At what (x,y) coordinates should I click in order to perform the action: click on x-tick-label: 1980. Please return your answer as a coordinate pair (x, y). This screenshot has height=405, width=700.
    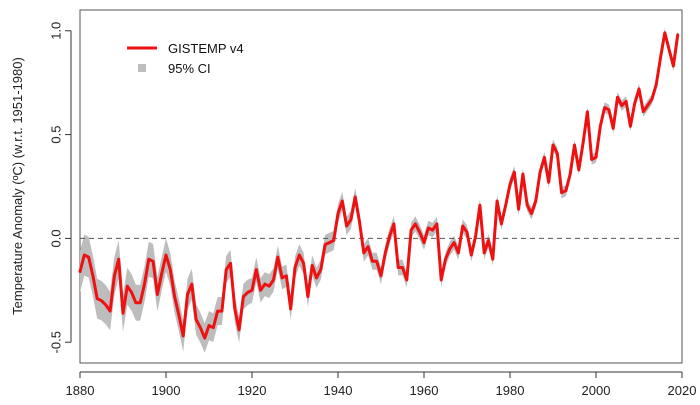
    Looking at the image, I should click on (510, 390).